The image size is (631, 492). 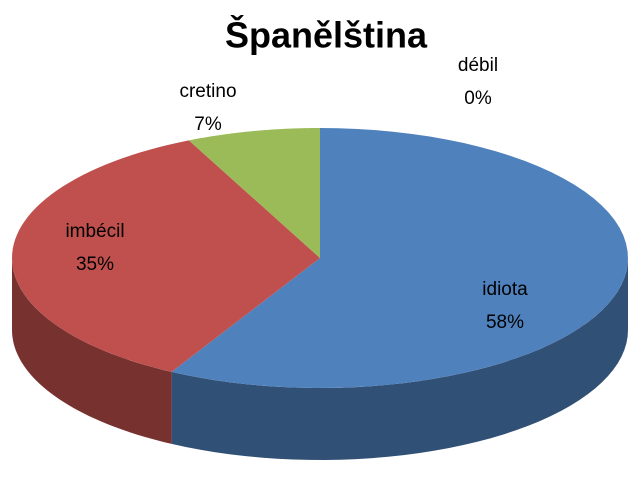 I want to click on slice-side, so click(x=92, y=351).